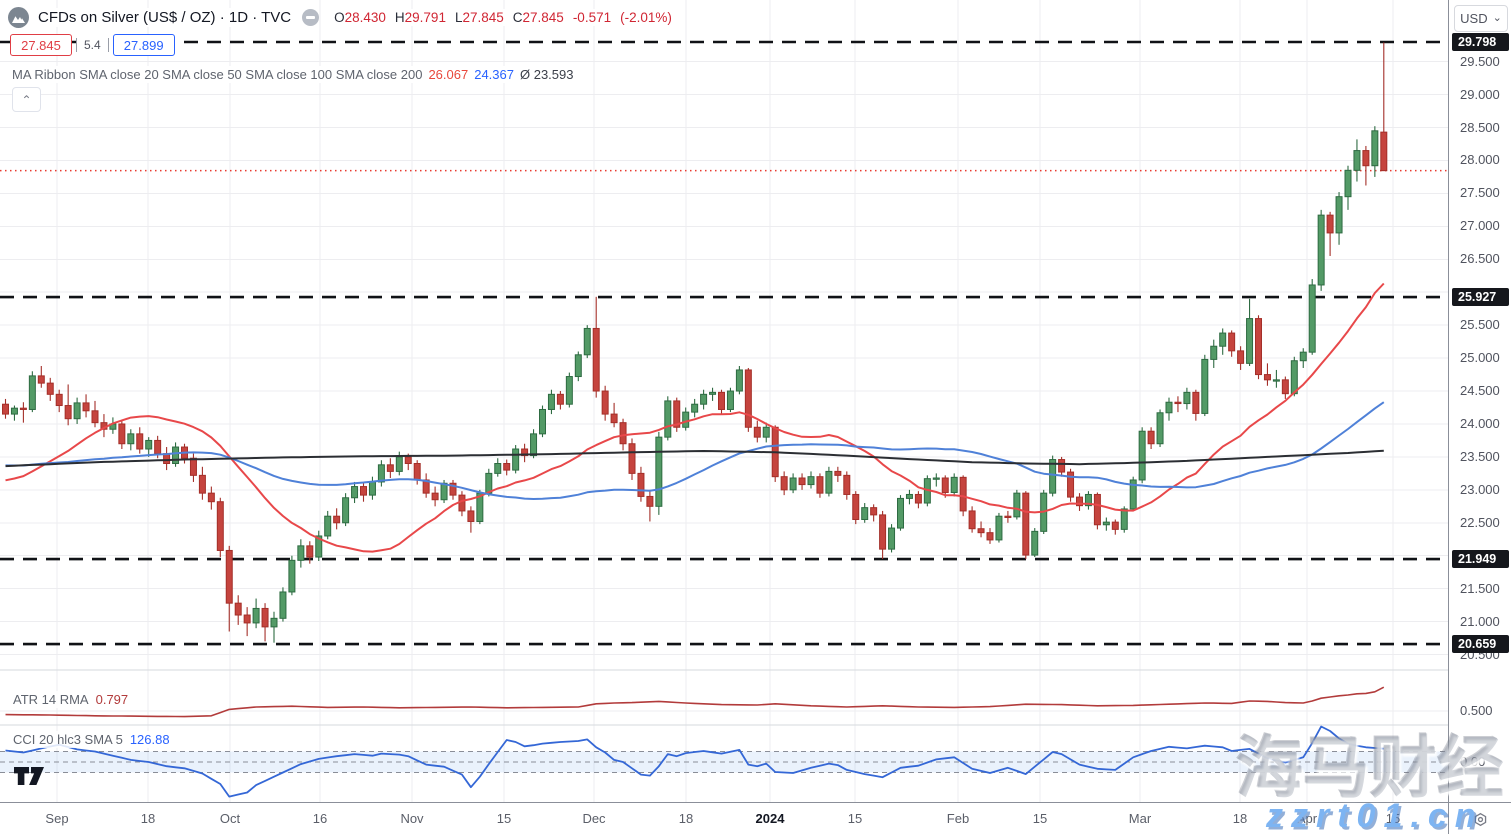 Image resolution: width=1511 pixels, height=834 pixels. What do you see at coordinates (1481, 18) in the screenshot?
I see `currency-selector: USD ⌄` at bounding box center [1481, 18].